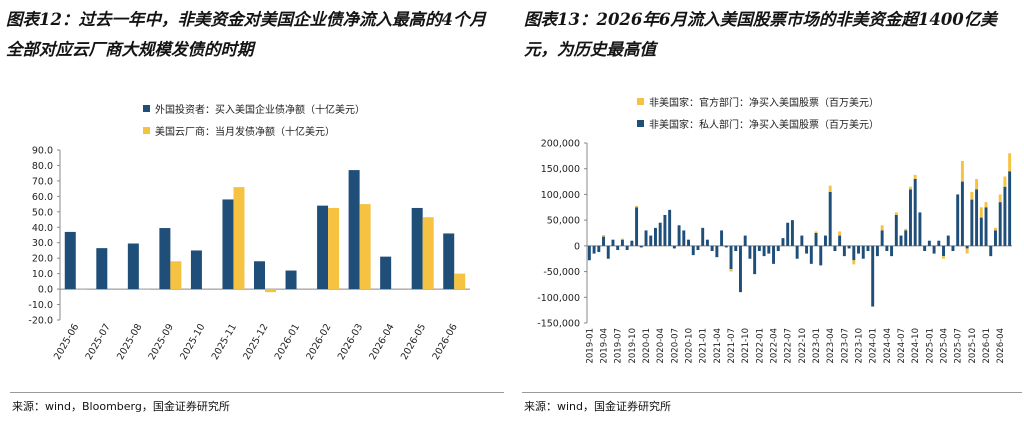  I want to click on left-y-tick-label: 10.0, so click(42, 274).